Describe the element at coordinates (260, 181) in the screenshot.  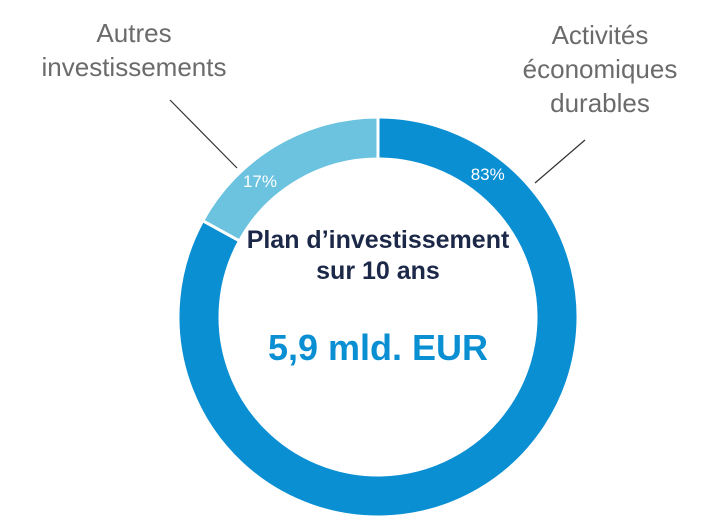
I see `value-label: 17%` at that location.